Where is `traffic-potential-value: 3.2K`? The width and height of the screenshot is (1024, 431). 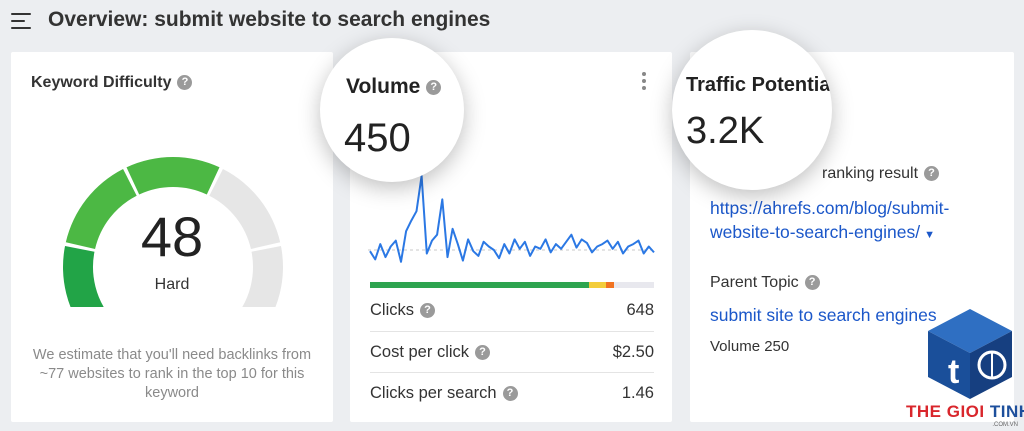
traffic-potential-value: 3.2K is located at coordinates (725, 131).